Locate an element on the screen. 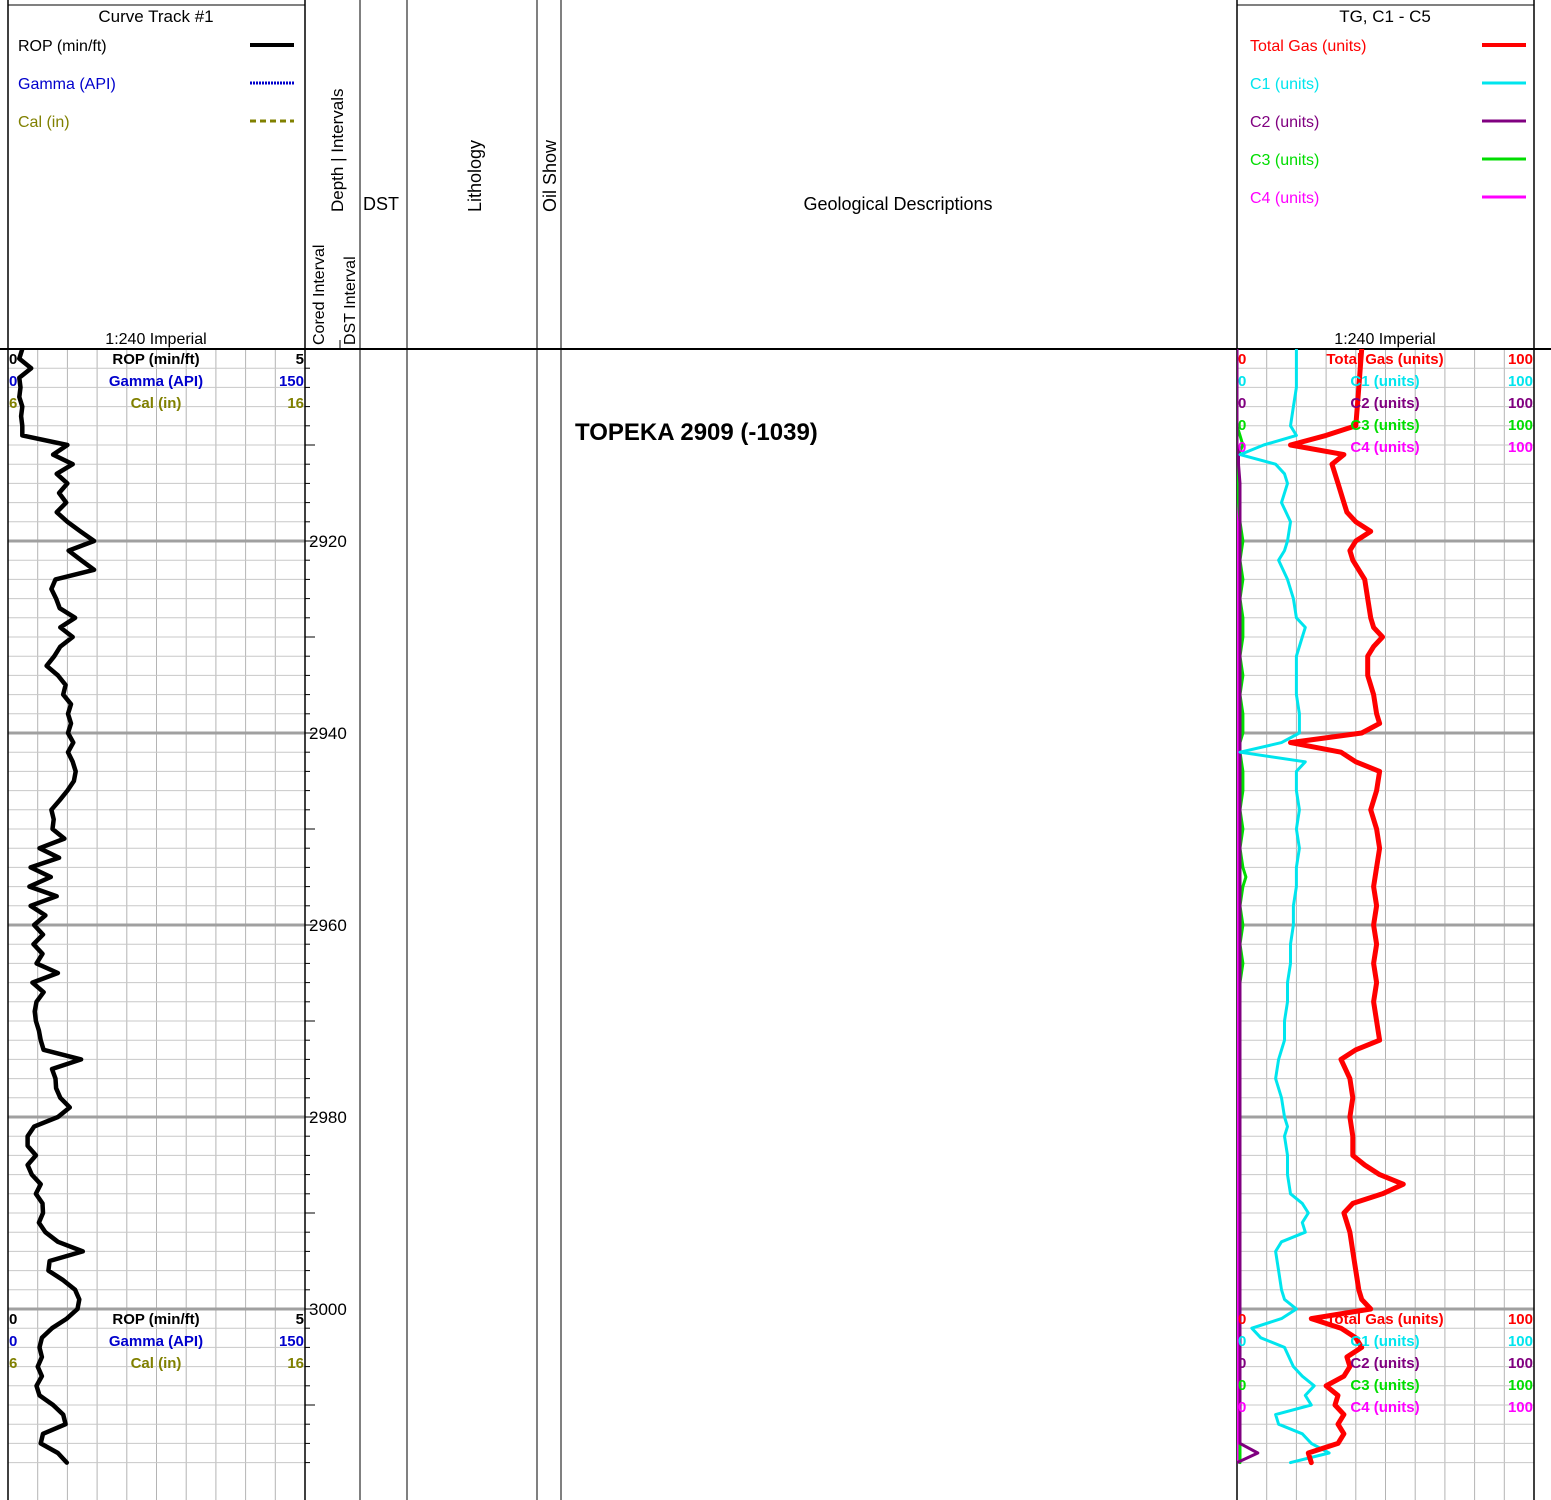  gas-track-title: TG, C1 - C5 is located at coordinates (1385, 16).